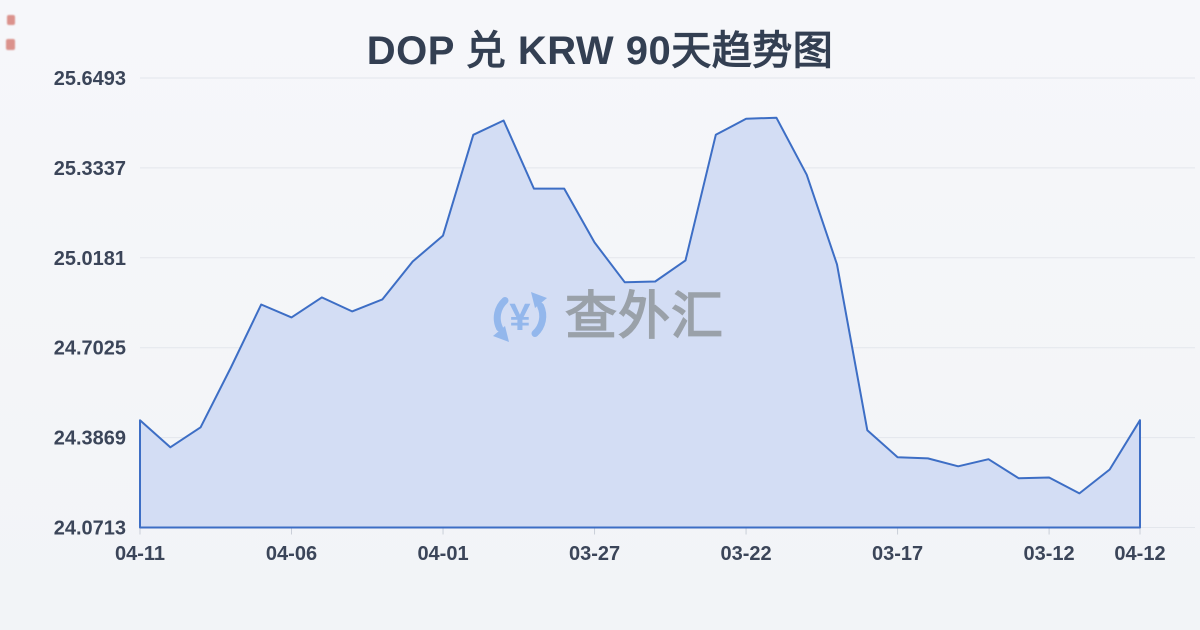 The height and width of the screenshot is (630, 1200). I want to click on axis-ticks, so click(640, 531).